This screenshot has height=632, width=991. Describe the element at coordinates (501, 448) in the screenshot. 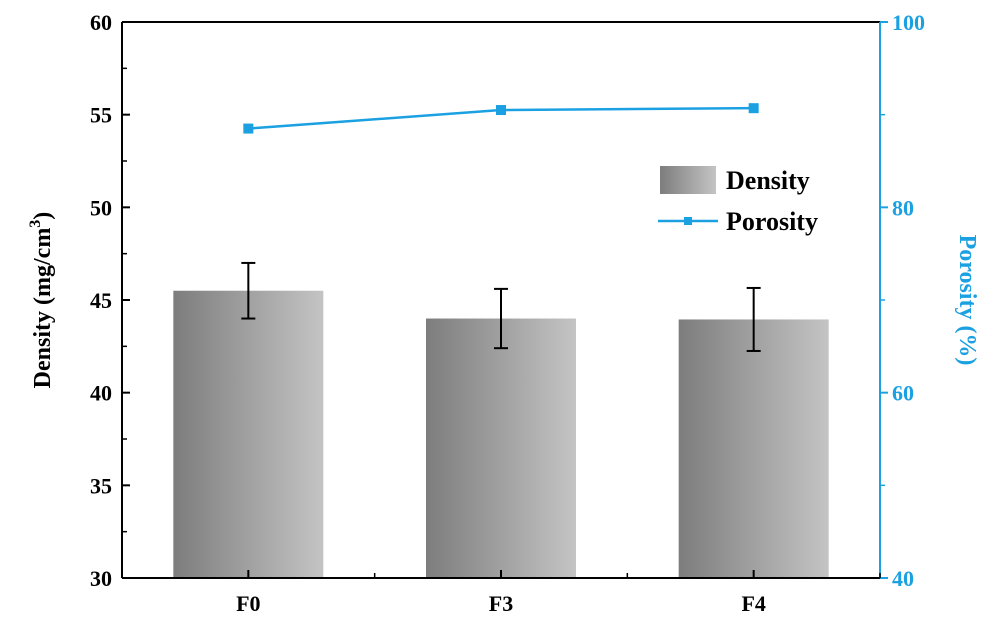

I see `density-bar-F3` at that location.